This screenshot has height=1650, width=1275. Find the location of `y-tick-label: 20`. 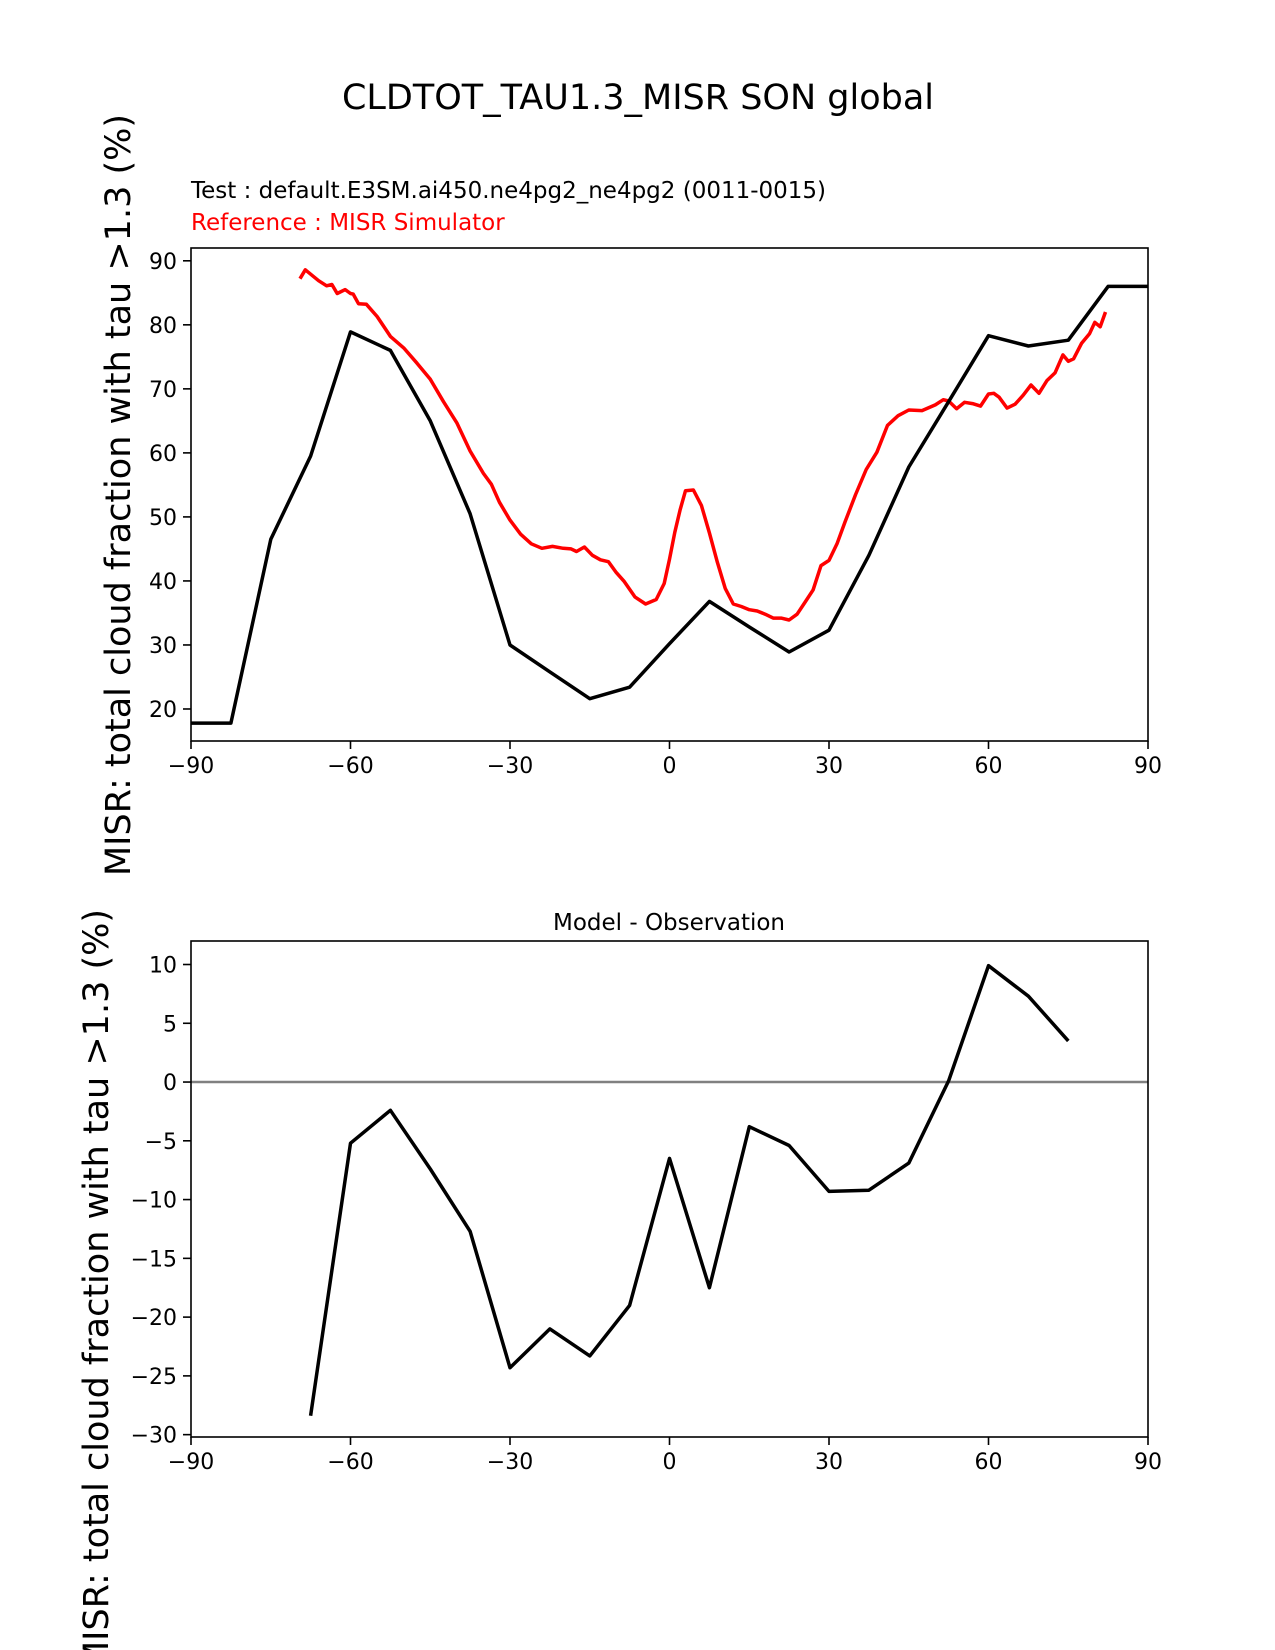

y-tick-label: 20 is located at coordinates (163, 710).